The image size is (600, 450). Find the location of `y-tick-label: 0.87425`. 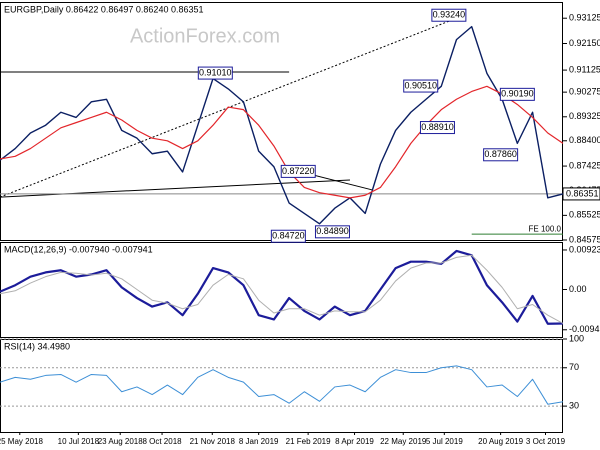

y-tick-label: 0.87425 is located at coordinates (584, 165).